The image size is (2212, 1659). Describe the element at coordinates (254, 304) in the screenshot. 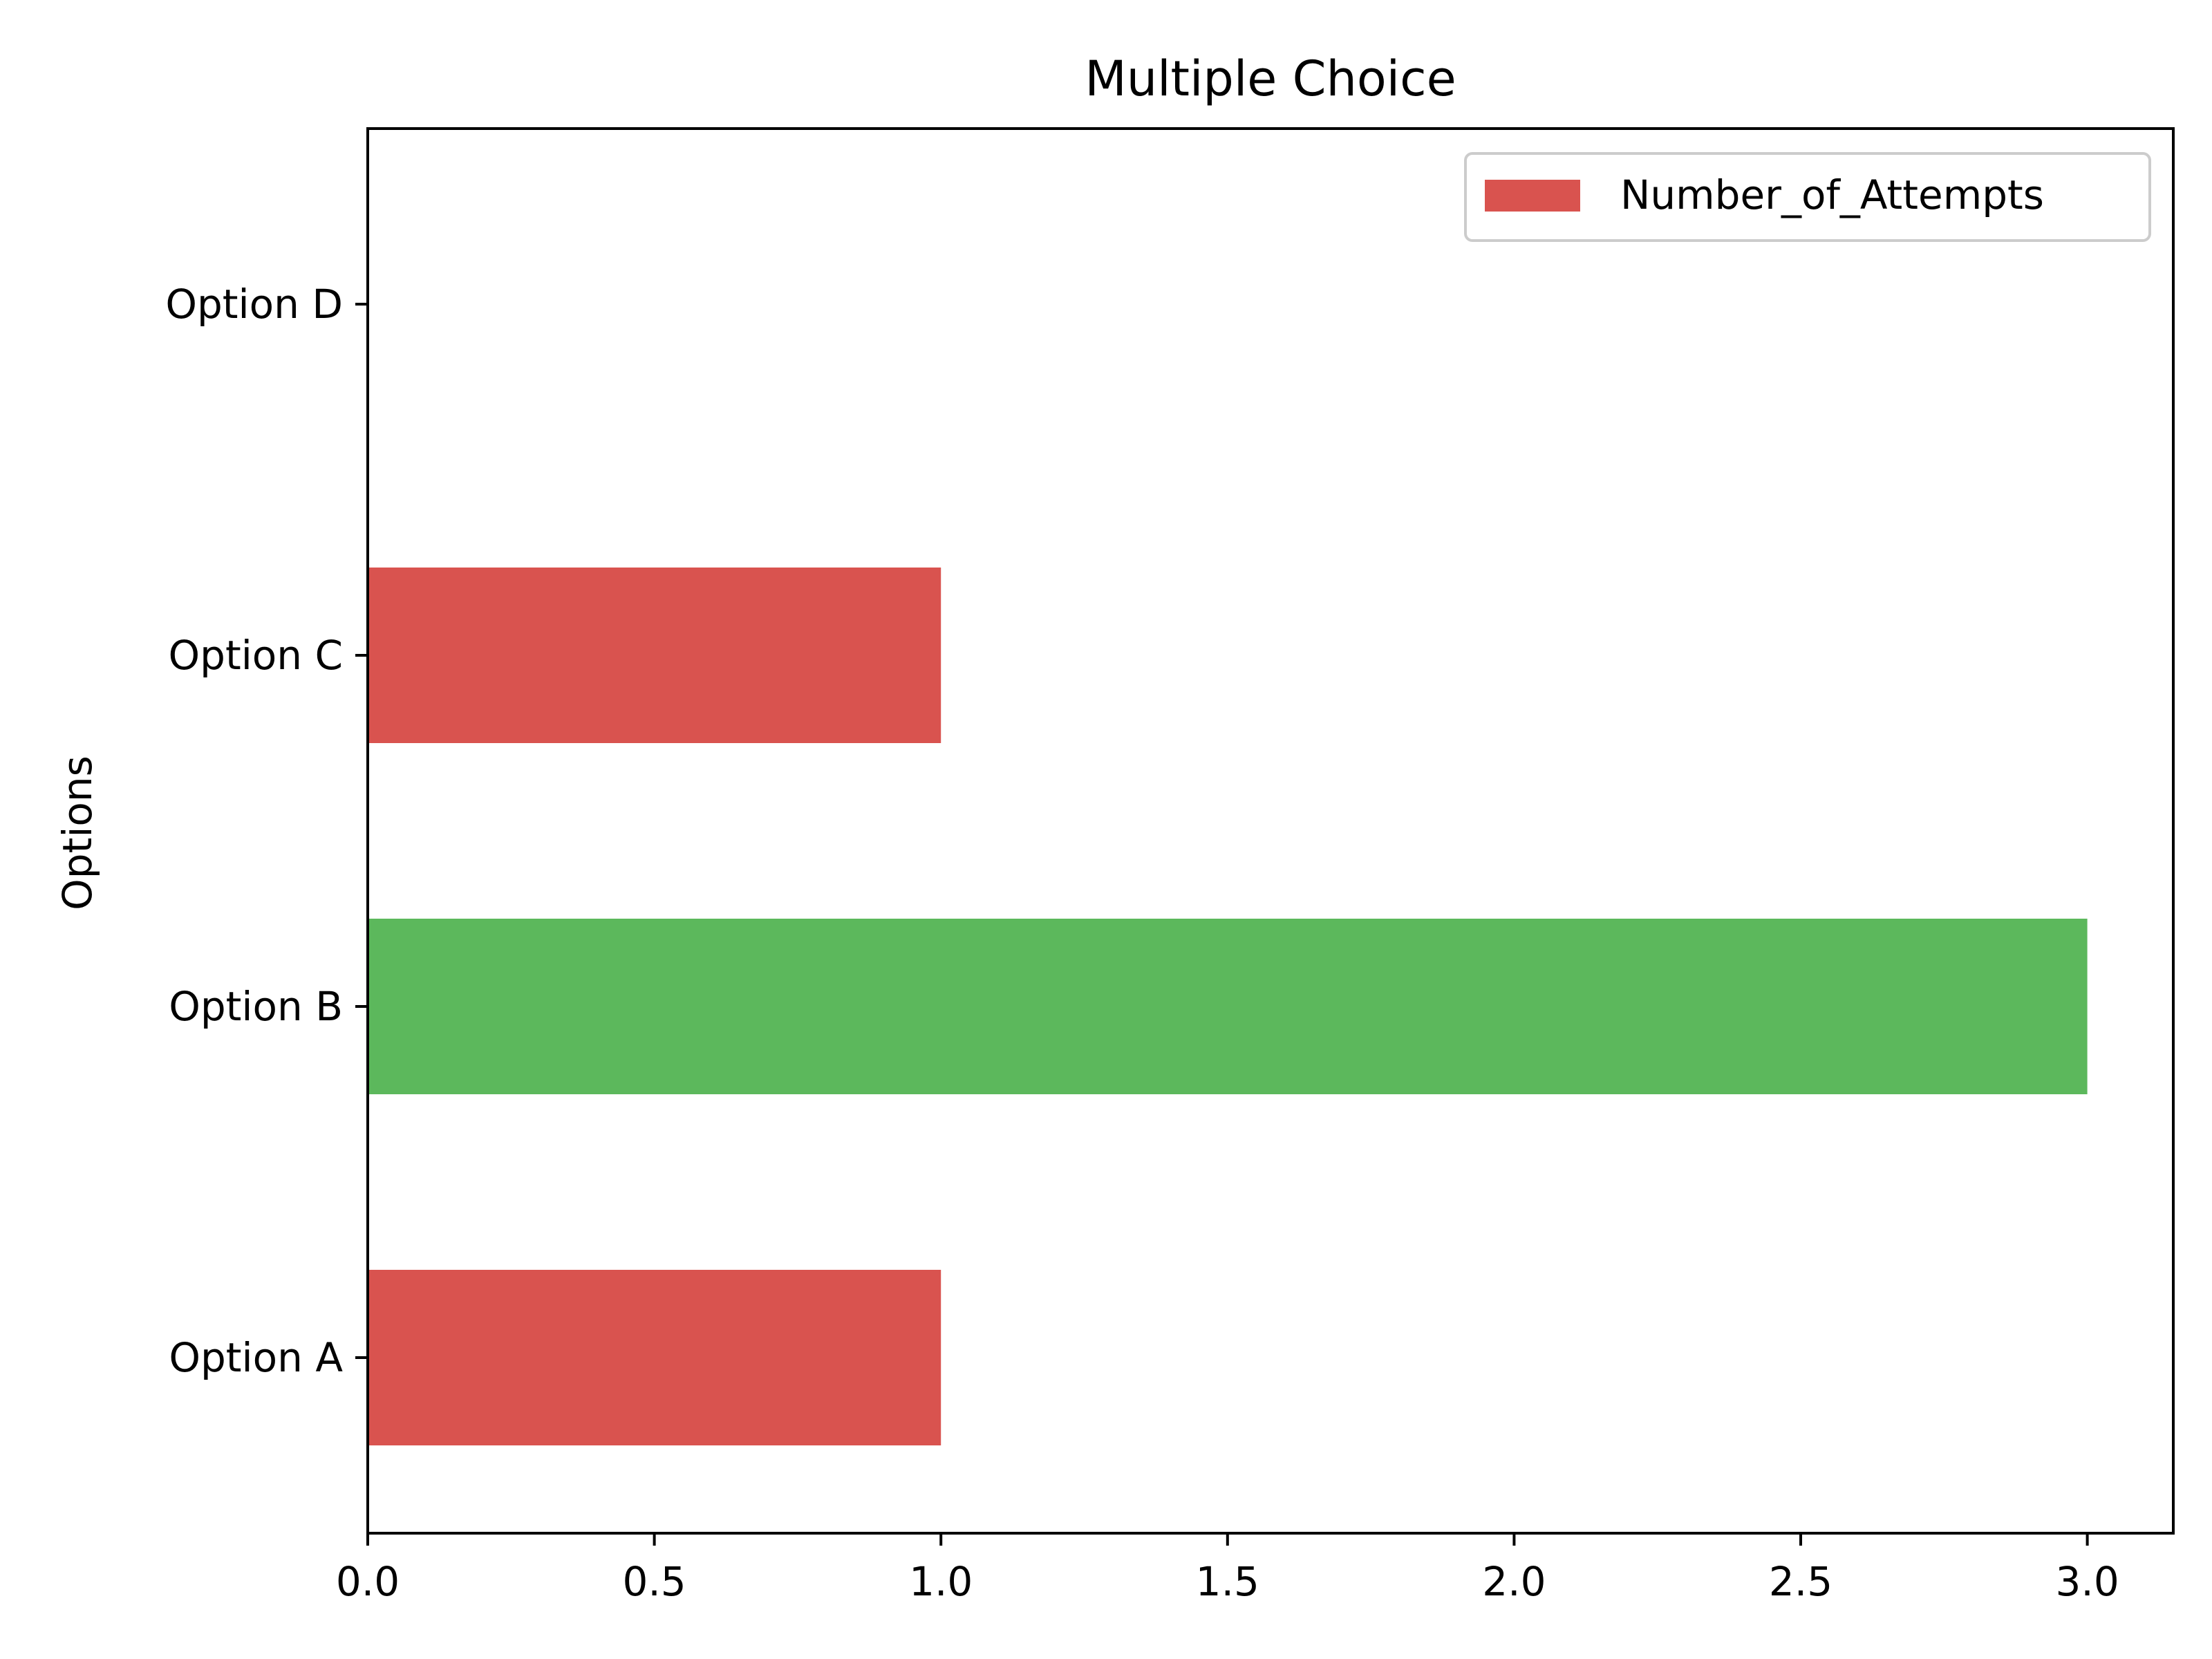

I see `y-tick-label-option-d: Option D` at that location.